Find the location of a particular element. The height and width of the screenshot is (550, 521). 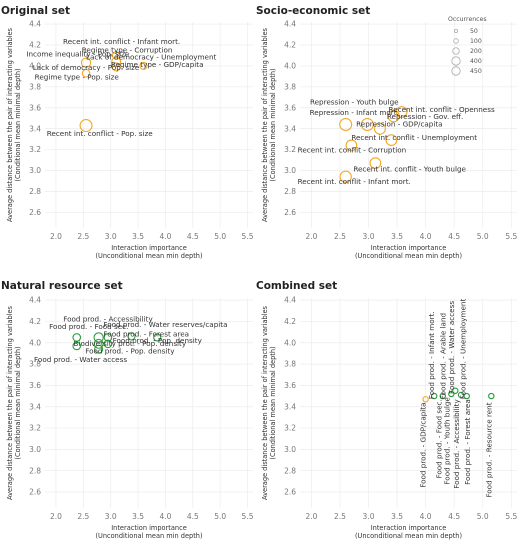

x-tick-label: 2.5 is located at coordinates (340, 236).